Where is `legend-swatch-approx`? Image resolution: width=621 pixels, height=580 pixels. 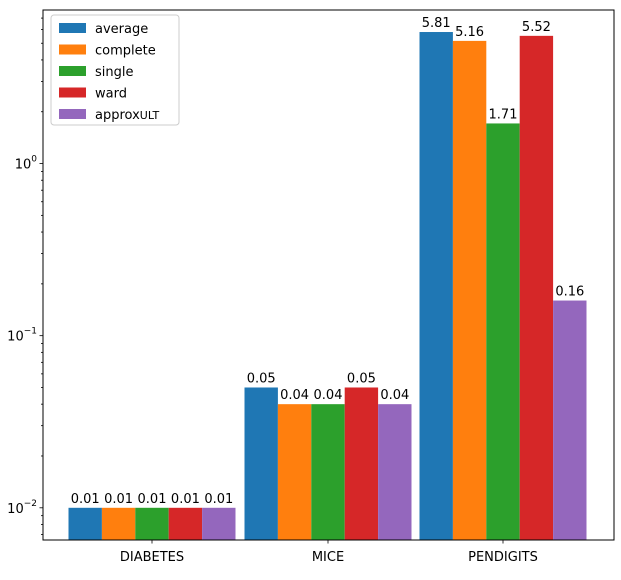 legend-swatch-approx is located at coordinates (72, 114).